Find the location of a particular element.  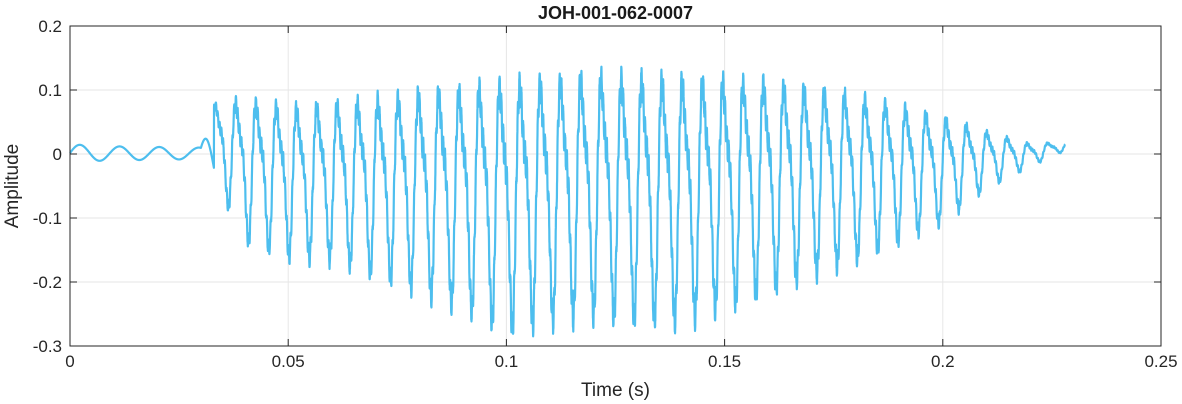

y-tick-label: -0.1 is located at coordinates (47, 218).